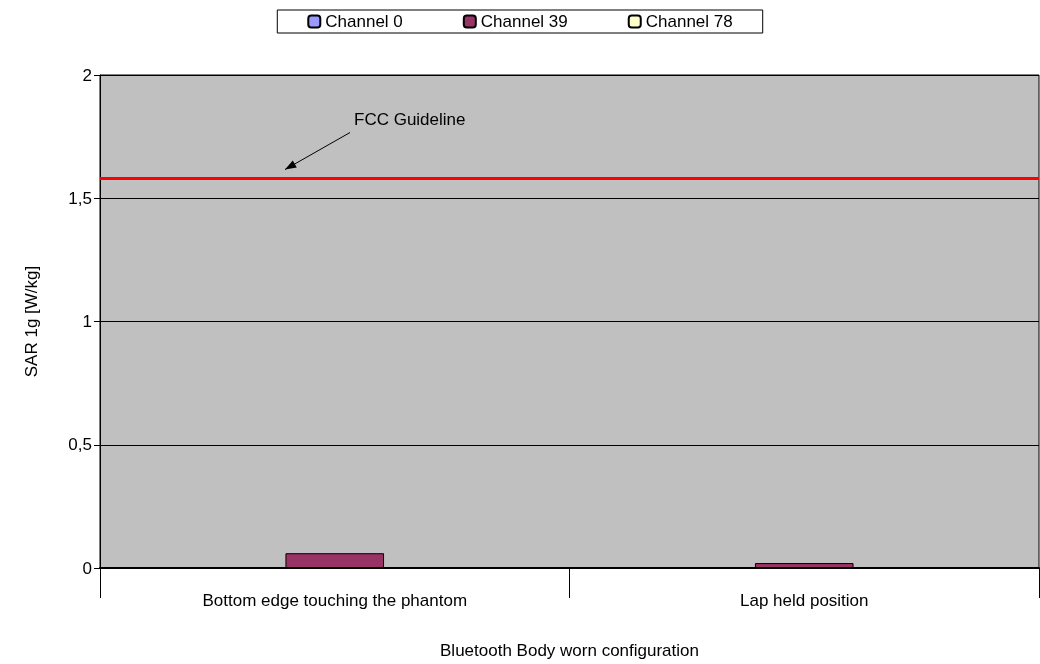 Image resolution: width=1040 pixels, height=664 pixels. I want to click on y-tick-label: 1, so click(87, 321).